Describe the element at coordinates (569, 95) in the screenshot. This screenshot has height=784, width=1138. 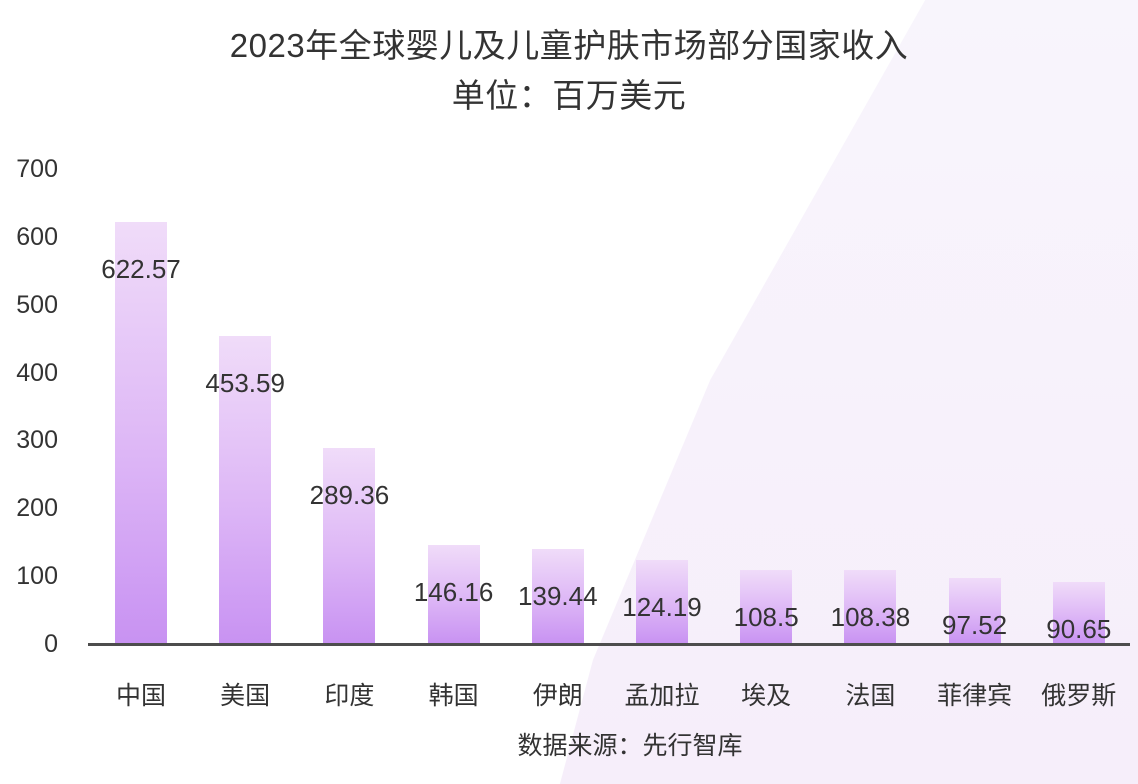
I see `chart-subtitle: 单位：百万美元` at that location.